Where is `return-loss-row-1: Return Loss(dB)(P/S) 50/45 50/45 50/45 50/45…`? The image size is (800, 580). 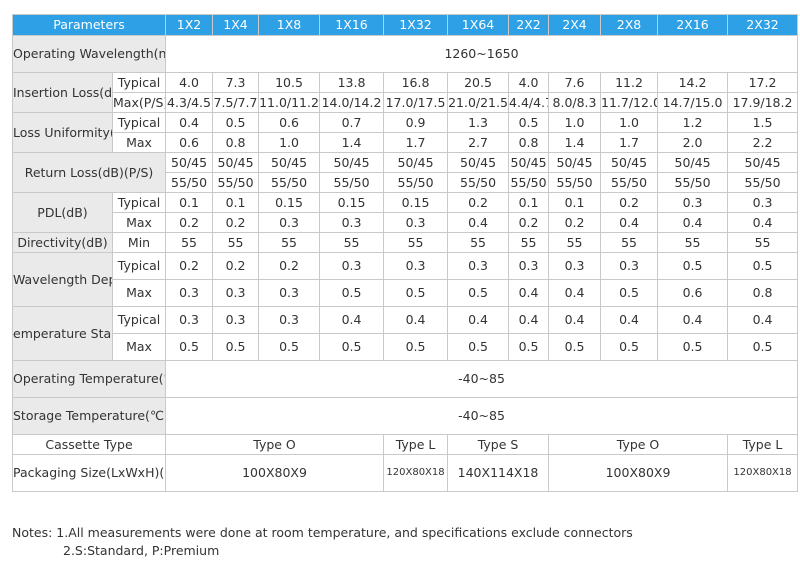 return-loss-row-1: Return Loss(dB)(P/S) 50/45 50/45 50/45 50/45… is located at coordinates (405, 172).